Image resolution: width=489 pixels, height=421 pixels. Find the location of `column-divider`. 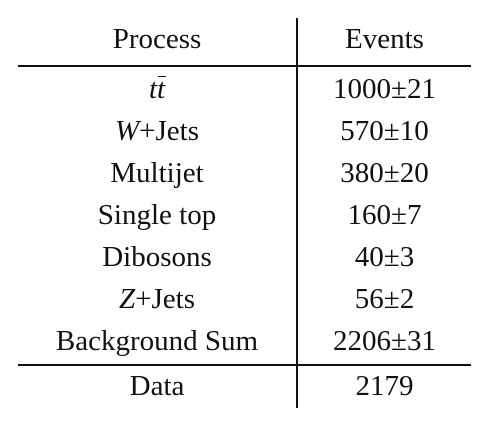

column-divider is located at coordinates (297, 213).